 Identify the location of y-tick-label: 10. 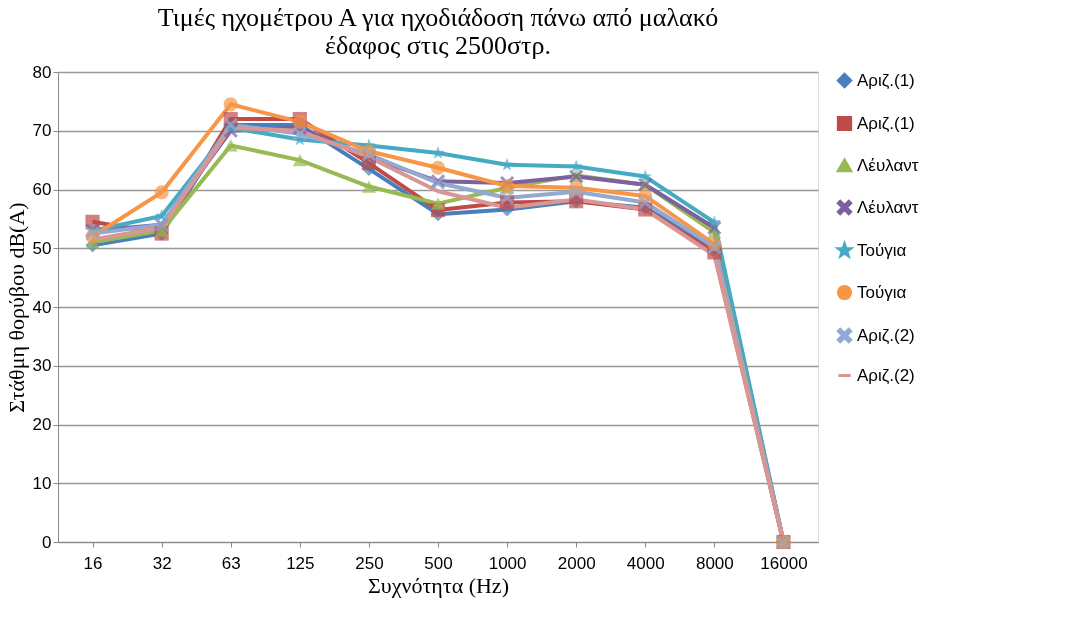
(42, 483).